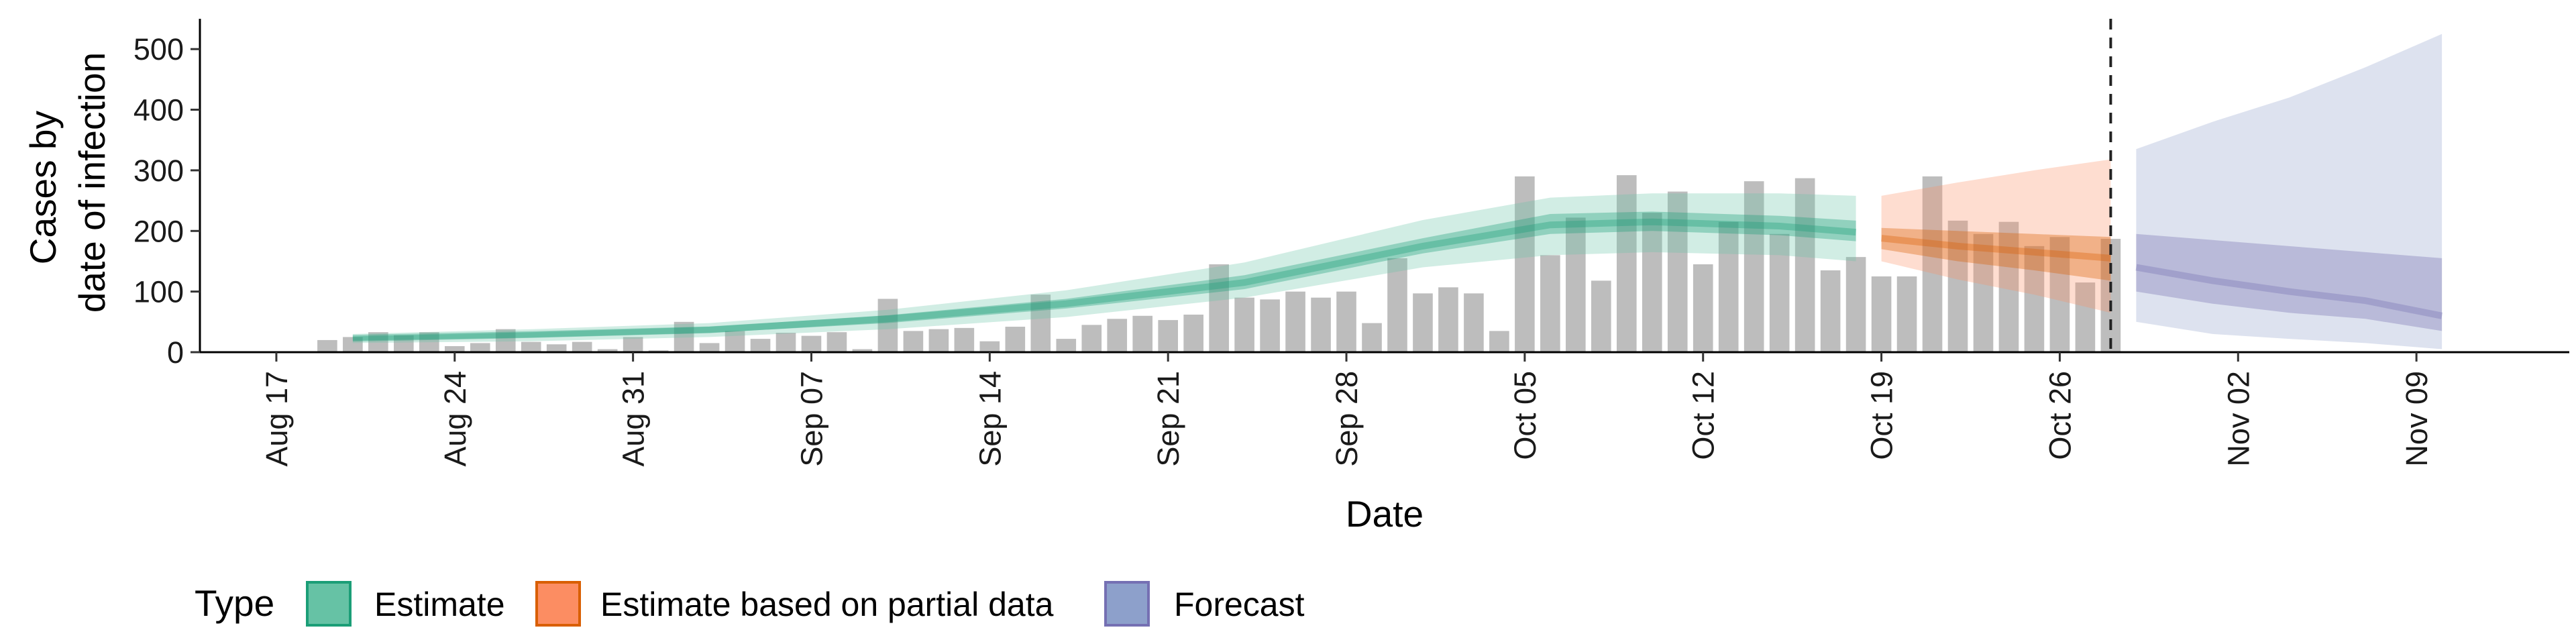 The height and width of the screenshot is (644, 2576). I want to click on y-tick-label: 500, so click(158, 49).